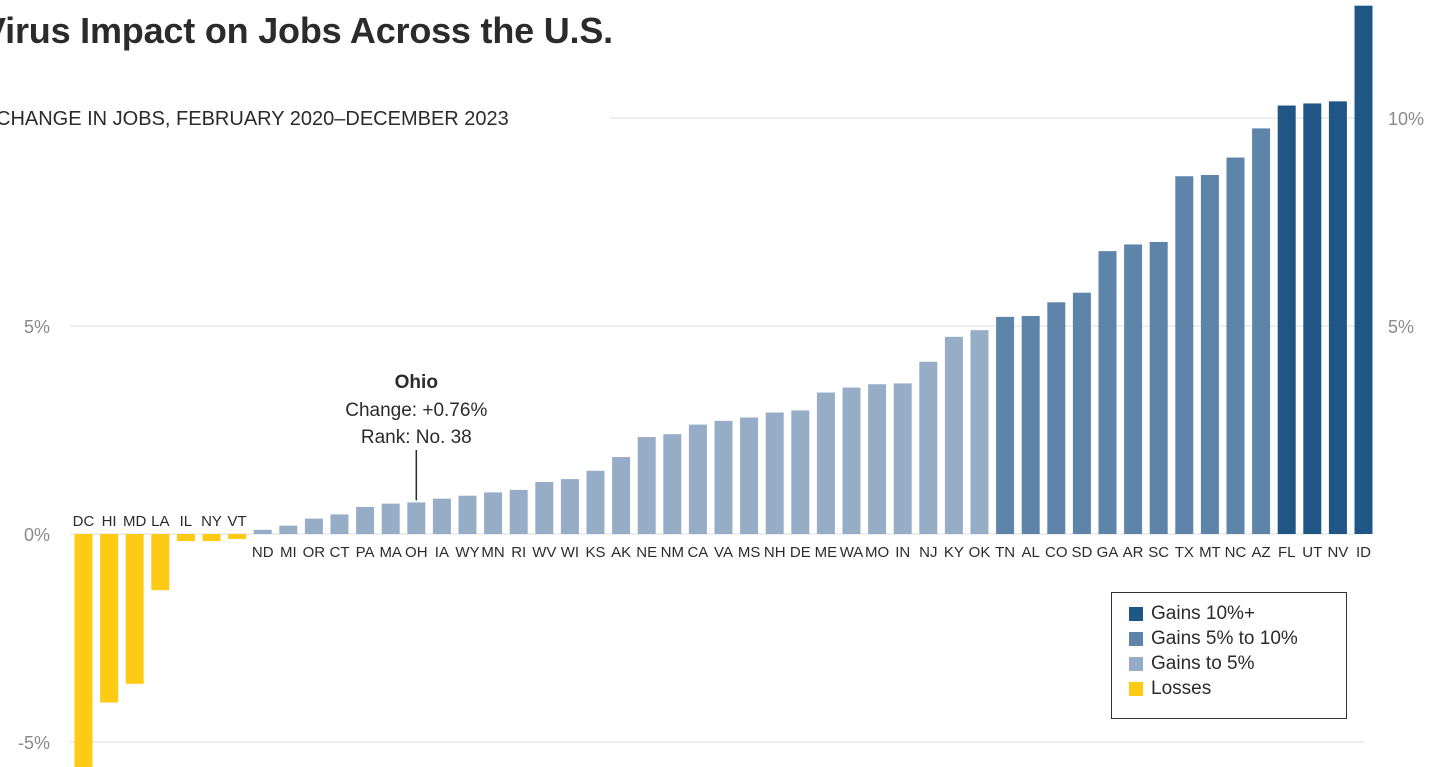 The height and width of the screenshot is (767, 1431). Describe the element at coordinates (109, 521) in the screenshot. I see `x-tick-label-hi: HI` at that location.